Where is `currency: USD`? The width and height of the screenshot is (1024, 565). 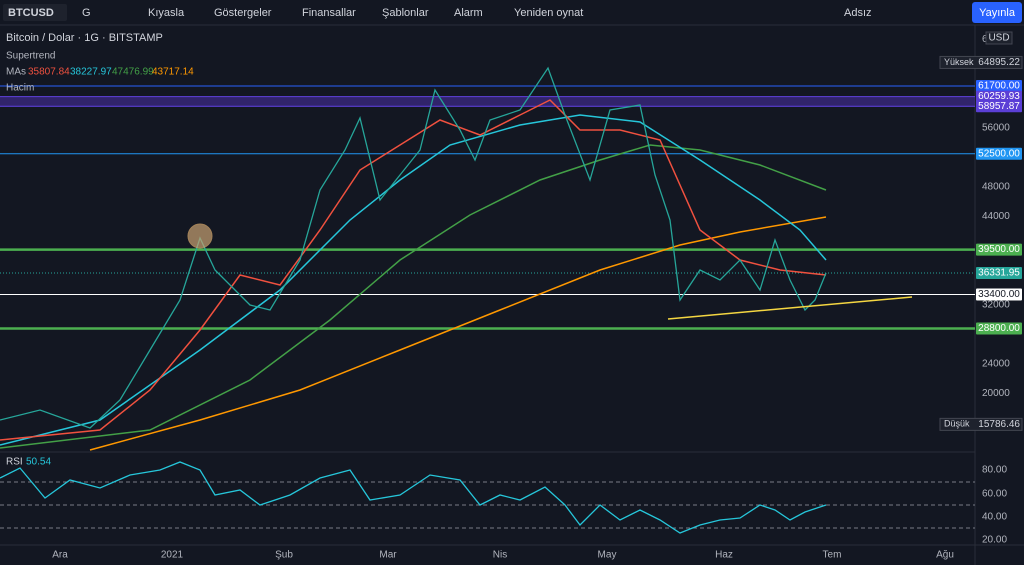 currency: USD is located at coordinates (998, 38).